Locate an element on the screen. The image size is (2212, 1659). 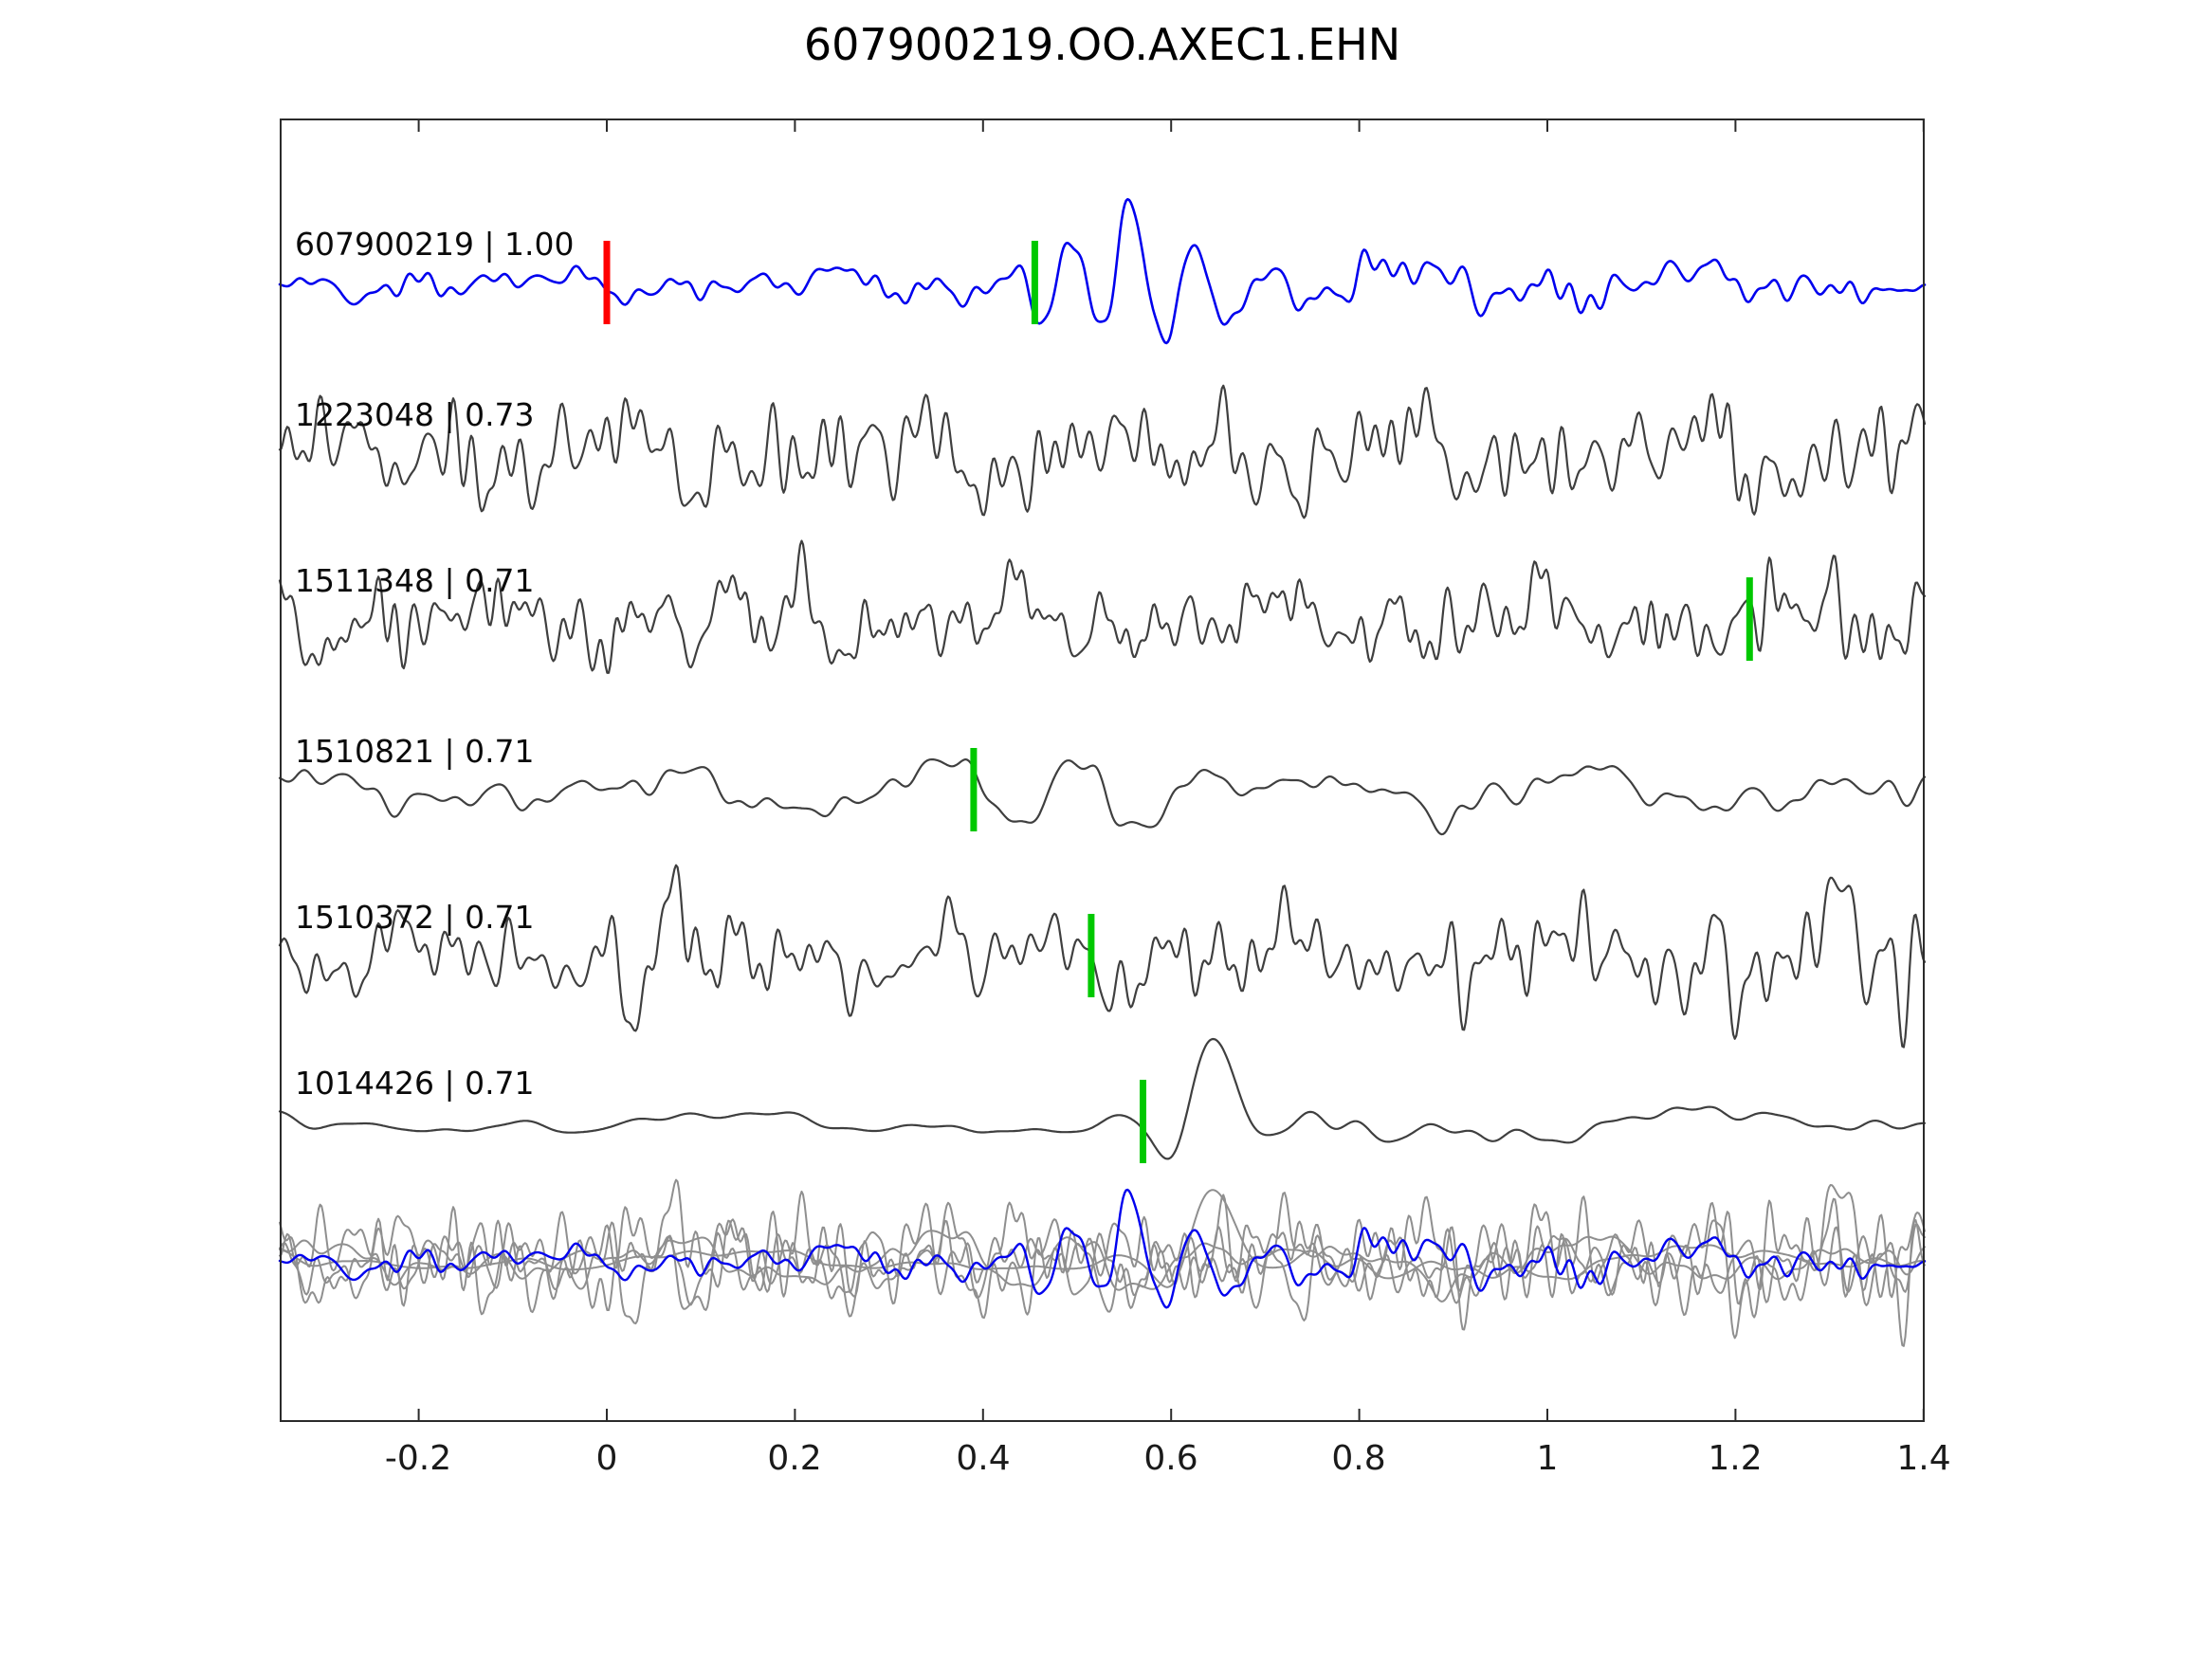
reference-marker is located at coordinates (607, 282).